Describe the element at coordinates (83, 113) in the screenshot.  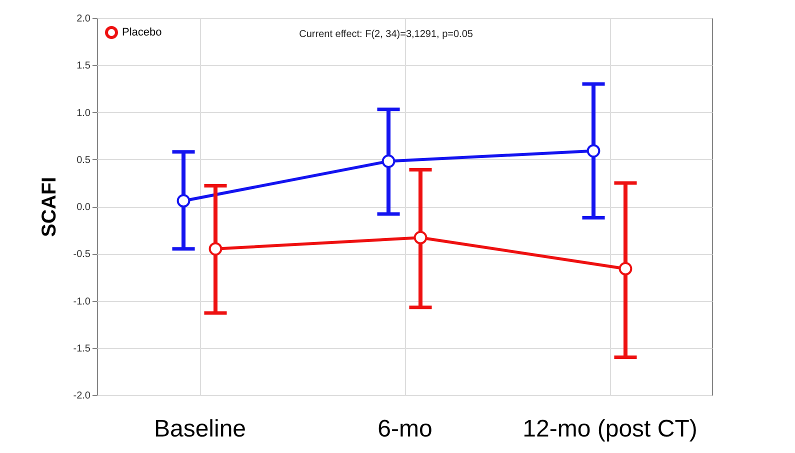
I see `y-tick-label: 1.0` at that location.